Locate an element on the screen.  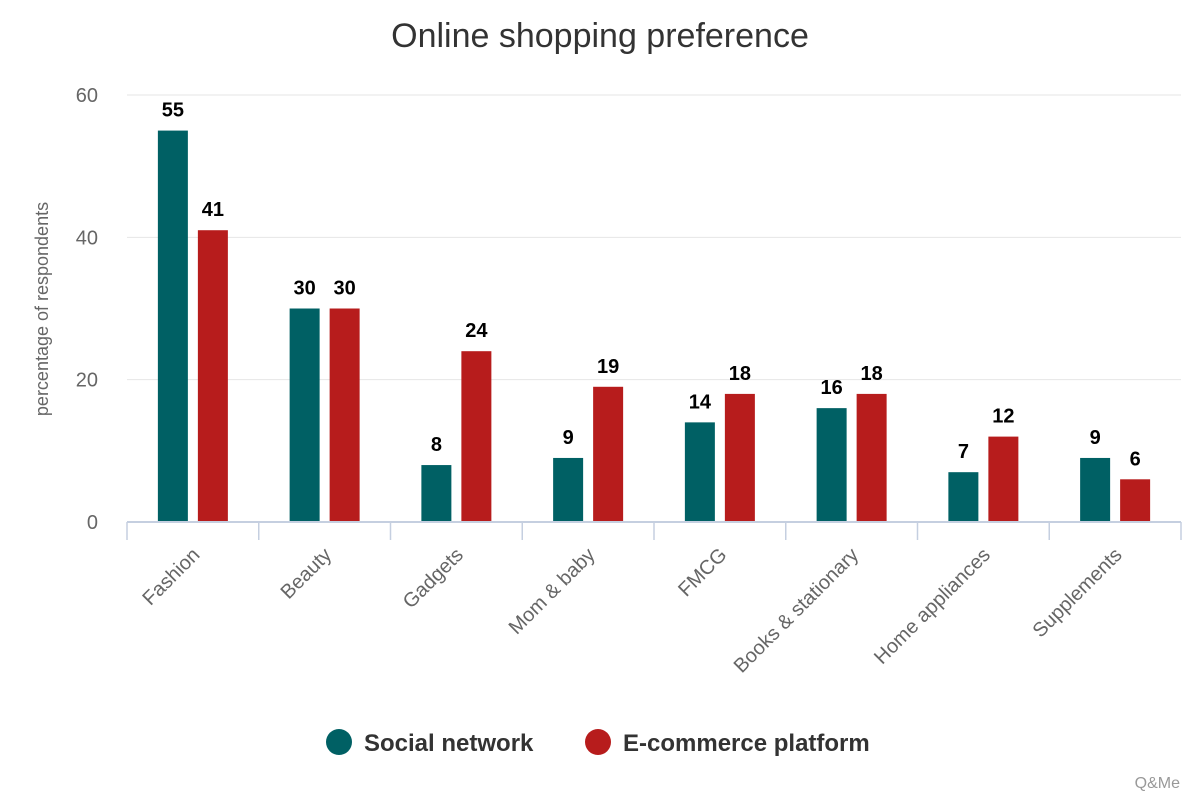
y-axis-ticks: 0 20 40 60 is located at coordinates (87, 309).